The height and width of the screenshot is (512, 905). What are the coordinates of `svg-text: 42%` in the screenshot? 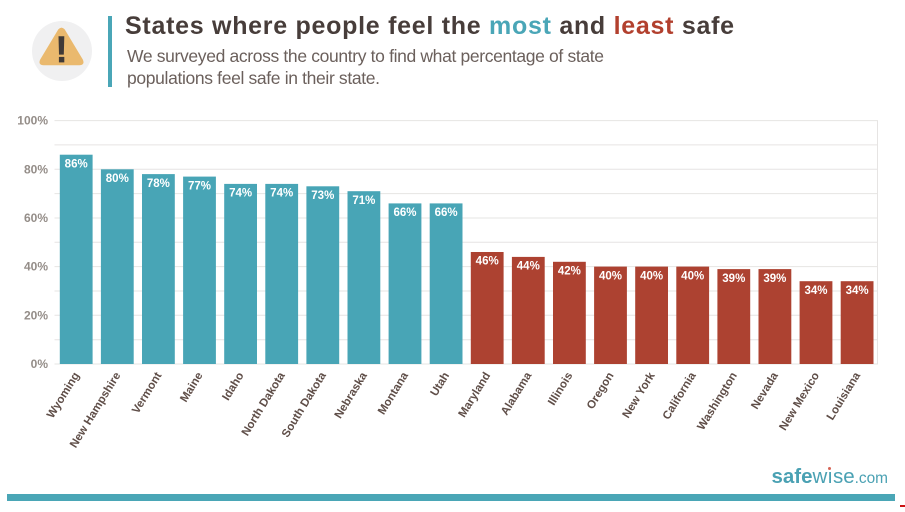 It's located at (569, 272).